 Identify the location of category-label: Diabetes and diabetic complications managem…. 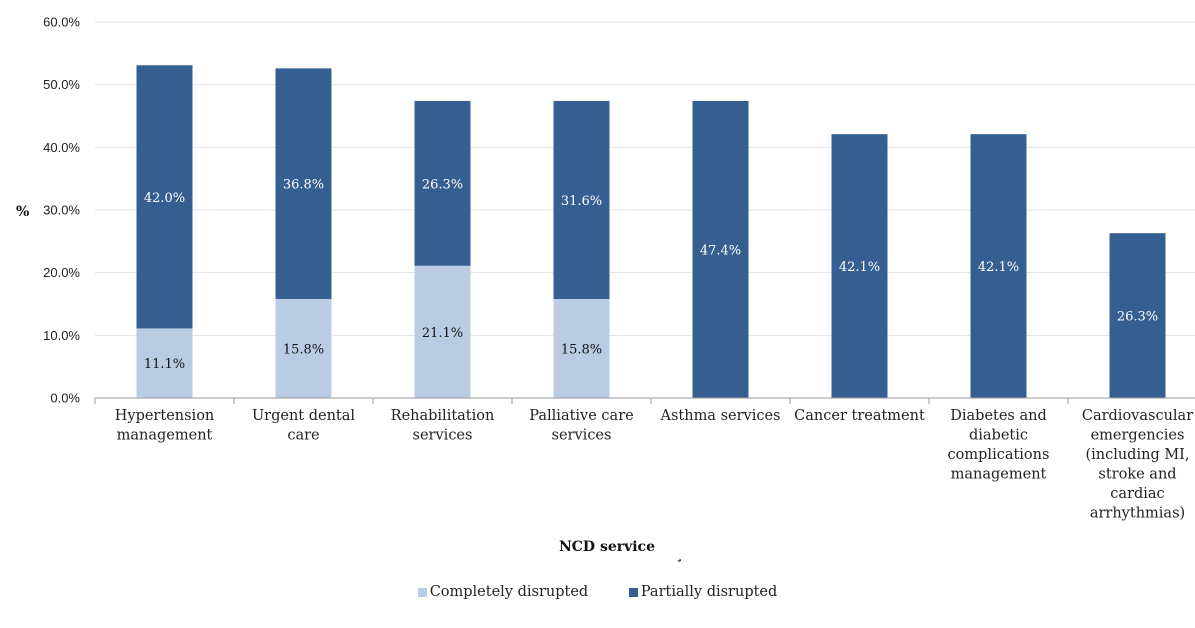
(999, 445).